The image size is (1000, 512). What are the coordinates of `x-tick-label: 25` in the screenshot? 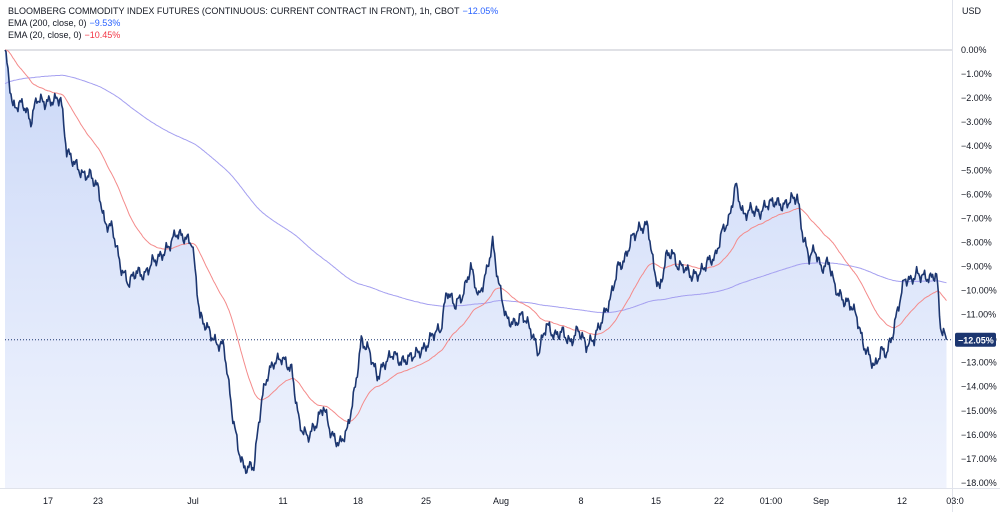 It's located at (426, 501).